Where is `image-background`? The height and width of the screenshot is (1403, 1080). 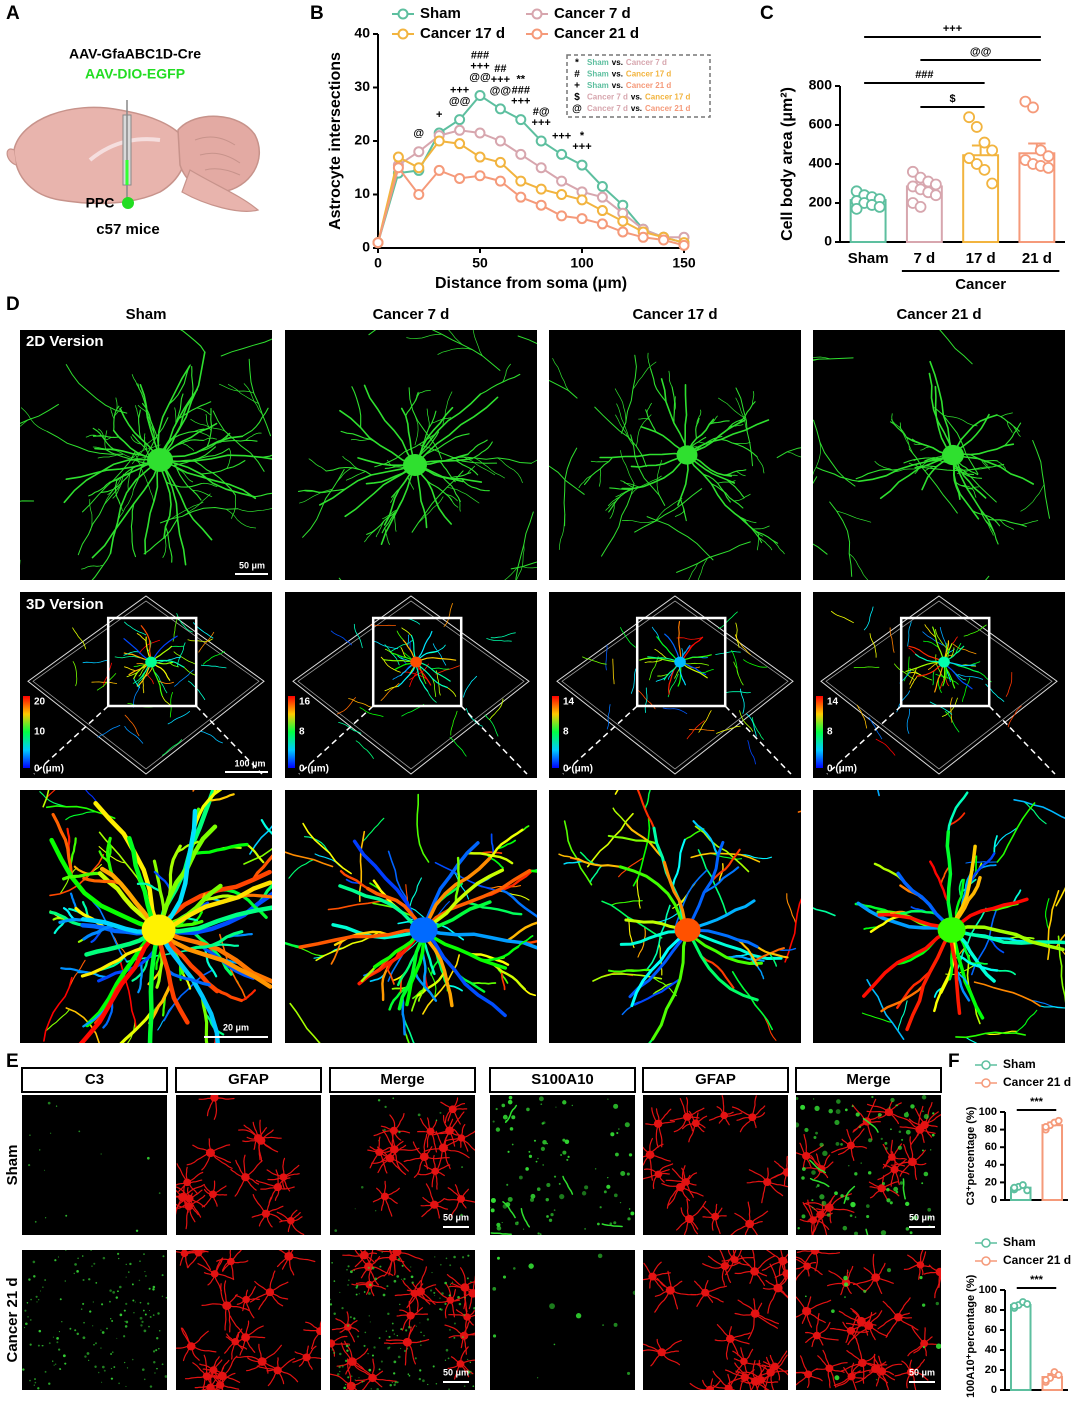 image-background is located at coordinates (562, 1320).